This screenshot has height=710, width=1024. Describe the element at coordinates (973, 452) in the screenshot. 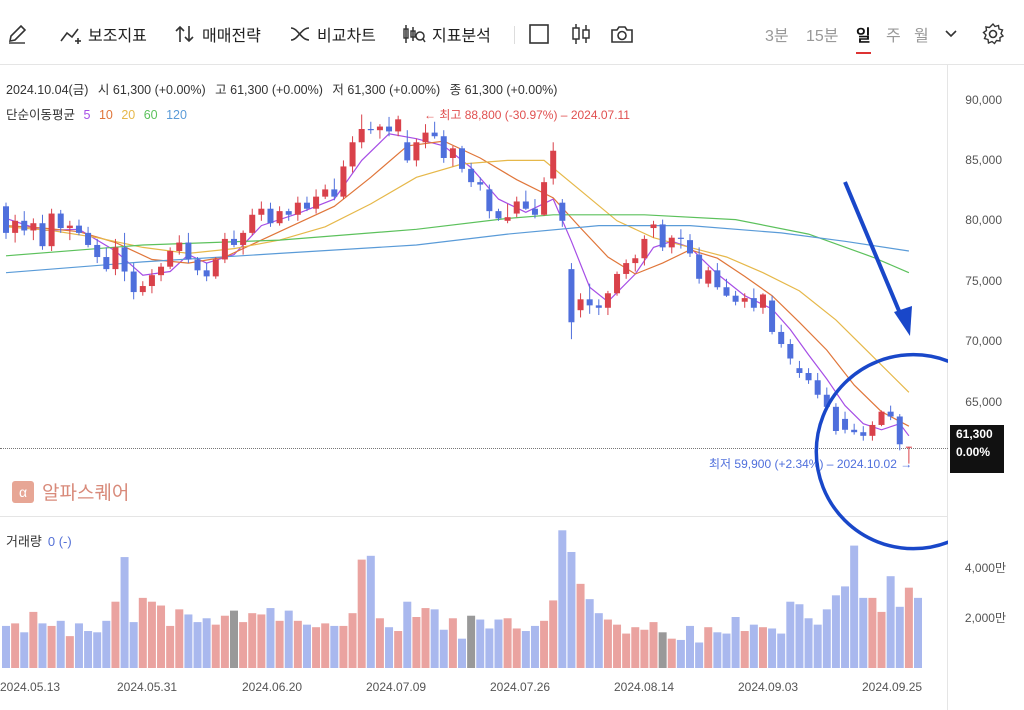

I see `current-change: 0.00%` at that location.